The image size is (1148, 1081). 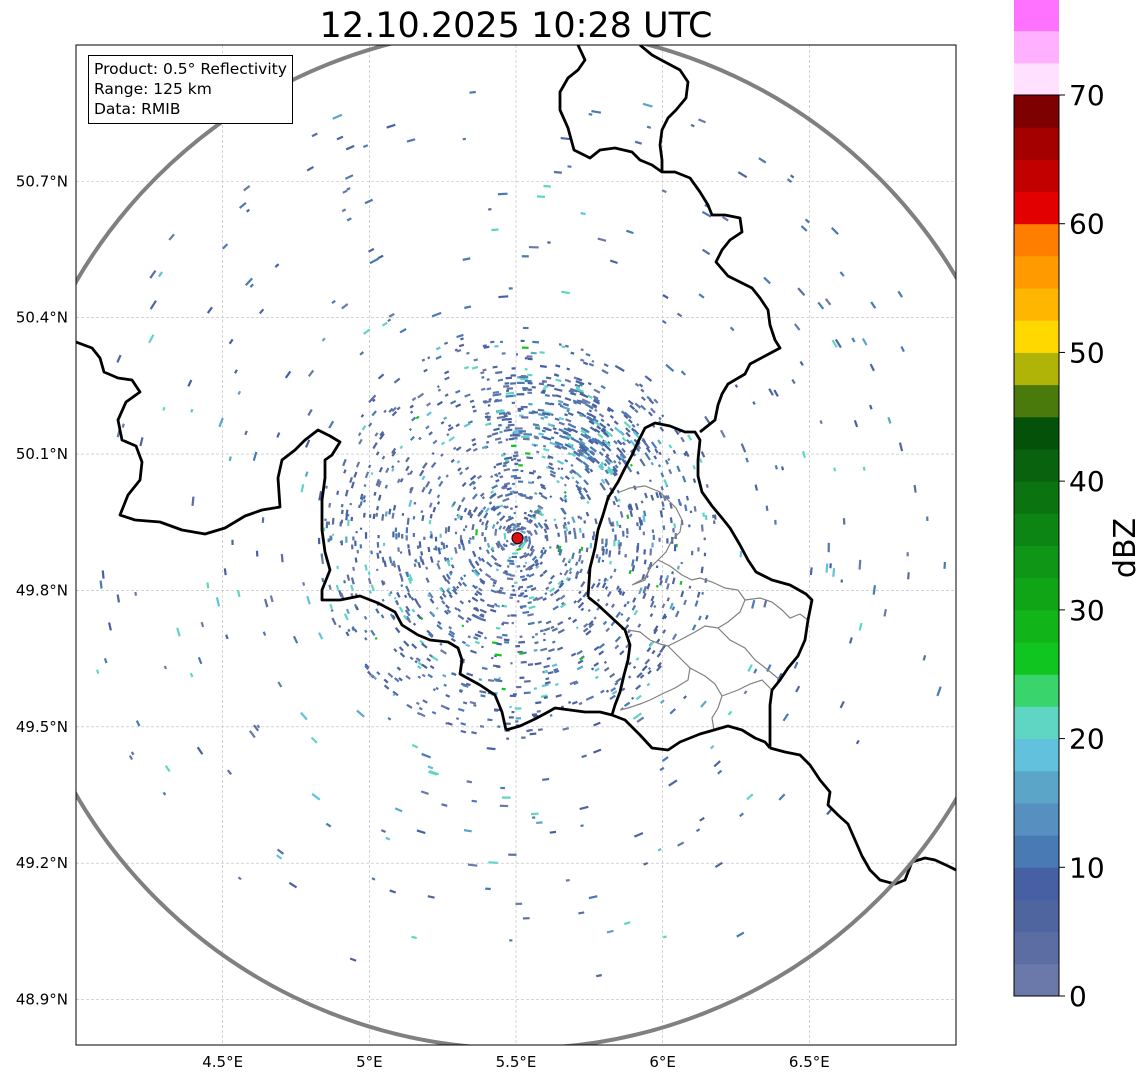 What do you see at coordinates (1087, 867) in the screenshot?
I see `colorbar-tick-label: 10` at bounding box center [1087, 867].